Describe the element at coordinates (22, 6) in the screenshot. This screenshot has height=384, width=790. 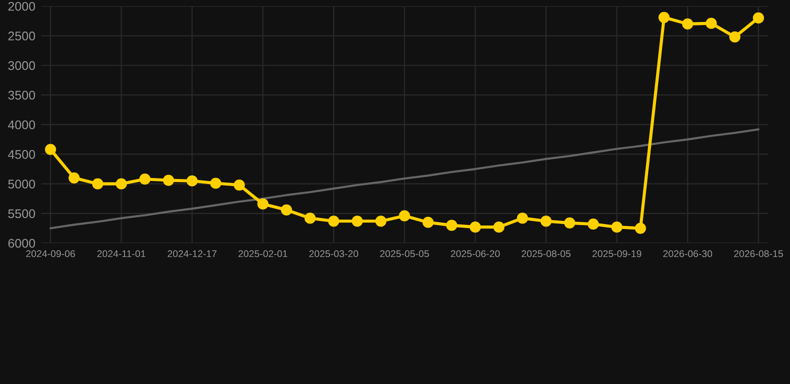
I see `y-tick-label: 2000` at that location.